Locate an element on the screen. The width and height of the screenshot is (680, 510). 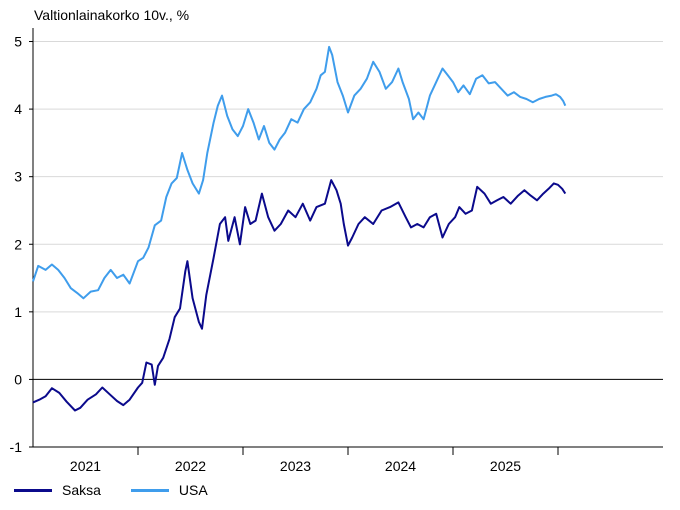
y-tick-label-3: 2 is located at coordinates (18, 244).